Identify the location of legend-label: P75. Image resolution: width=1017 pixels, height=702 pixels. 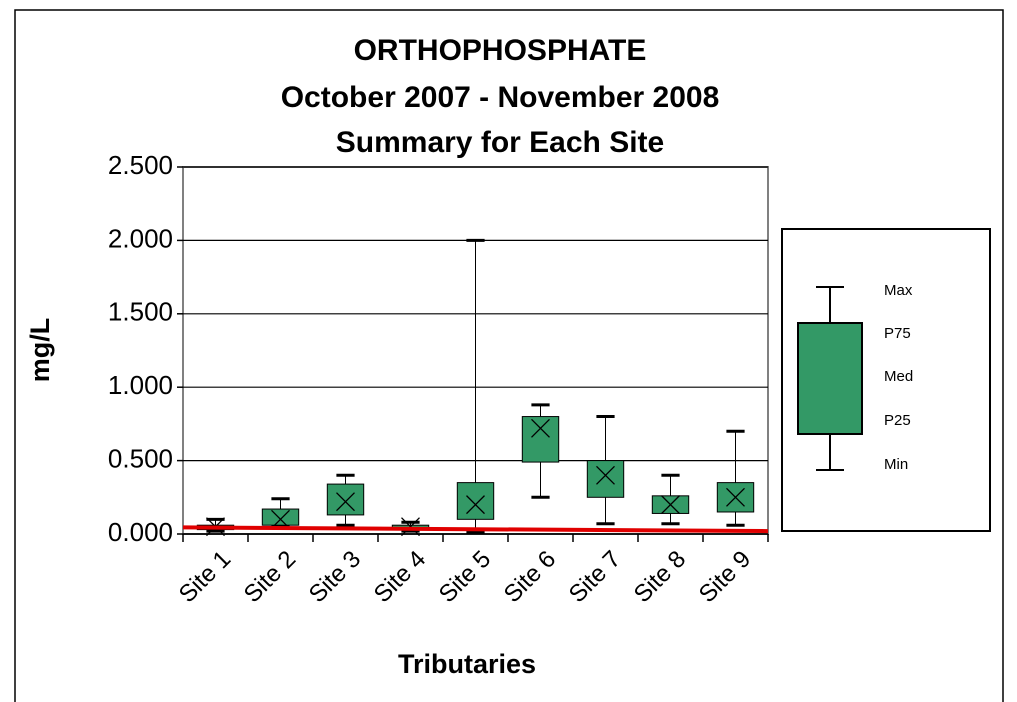
(897, 333).